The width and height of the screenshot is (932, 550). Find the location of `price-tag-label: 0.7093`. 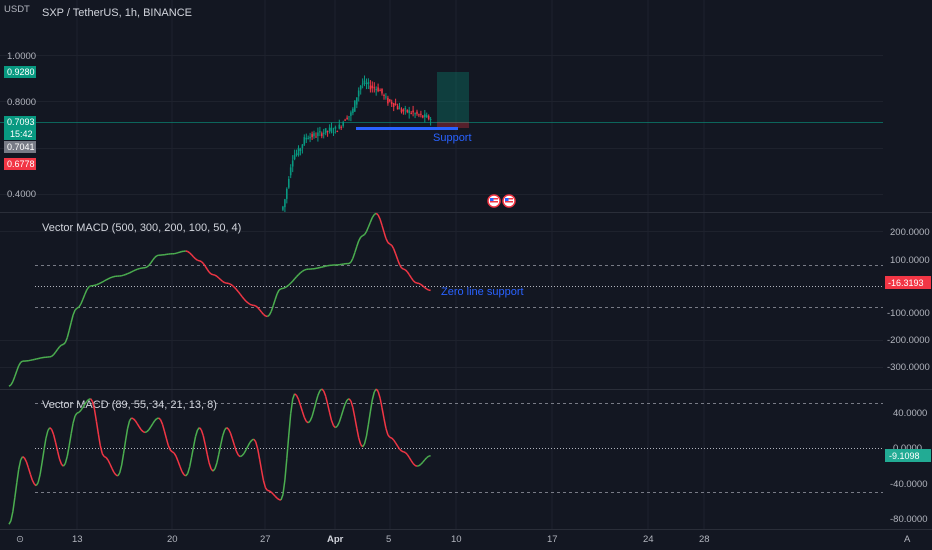

price-tag-label: 0.7093 is located at coordinates (21, 122).